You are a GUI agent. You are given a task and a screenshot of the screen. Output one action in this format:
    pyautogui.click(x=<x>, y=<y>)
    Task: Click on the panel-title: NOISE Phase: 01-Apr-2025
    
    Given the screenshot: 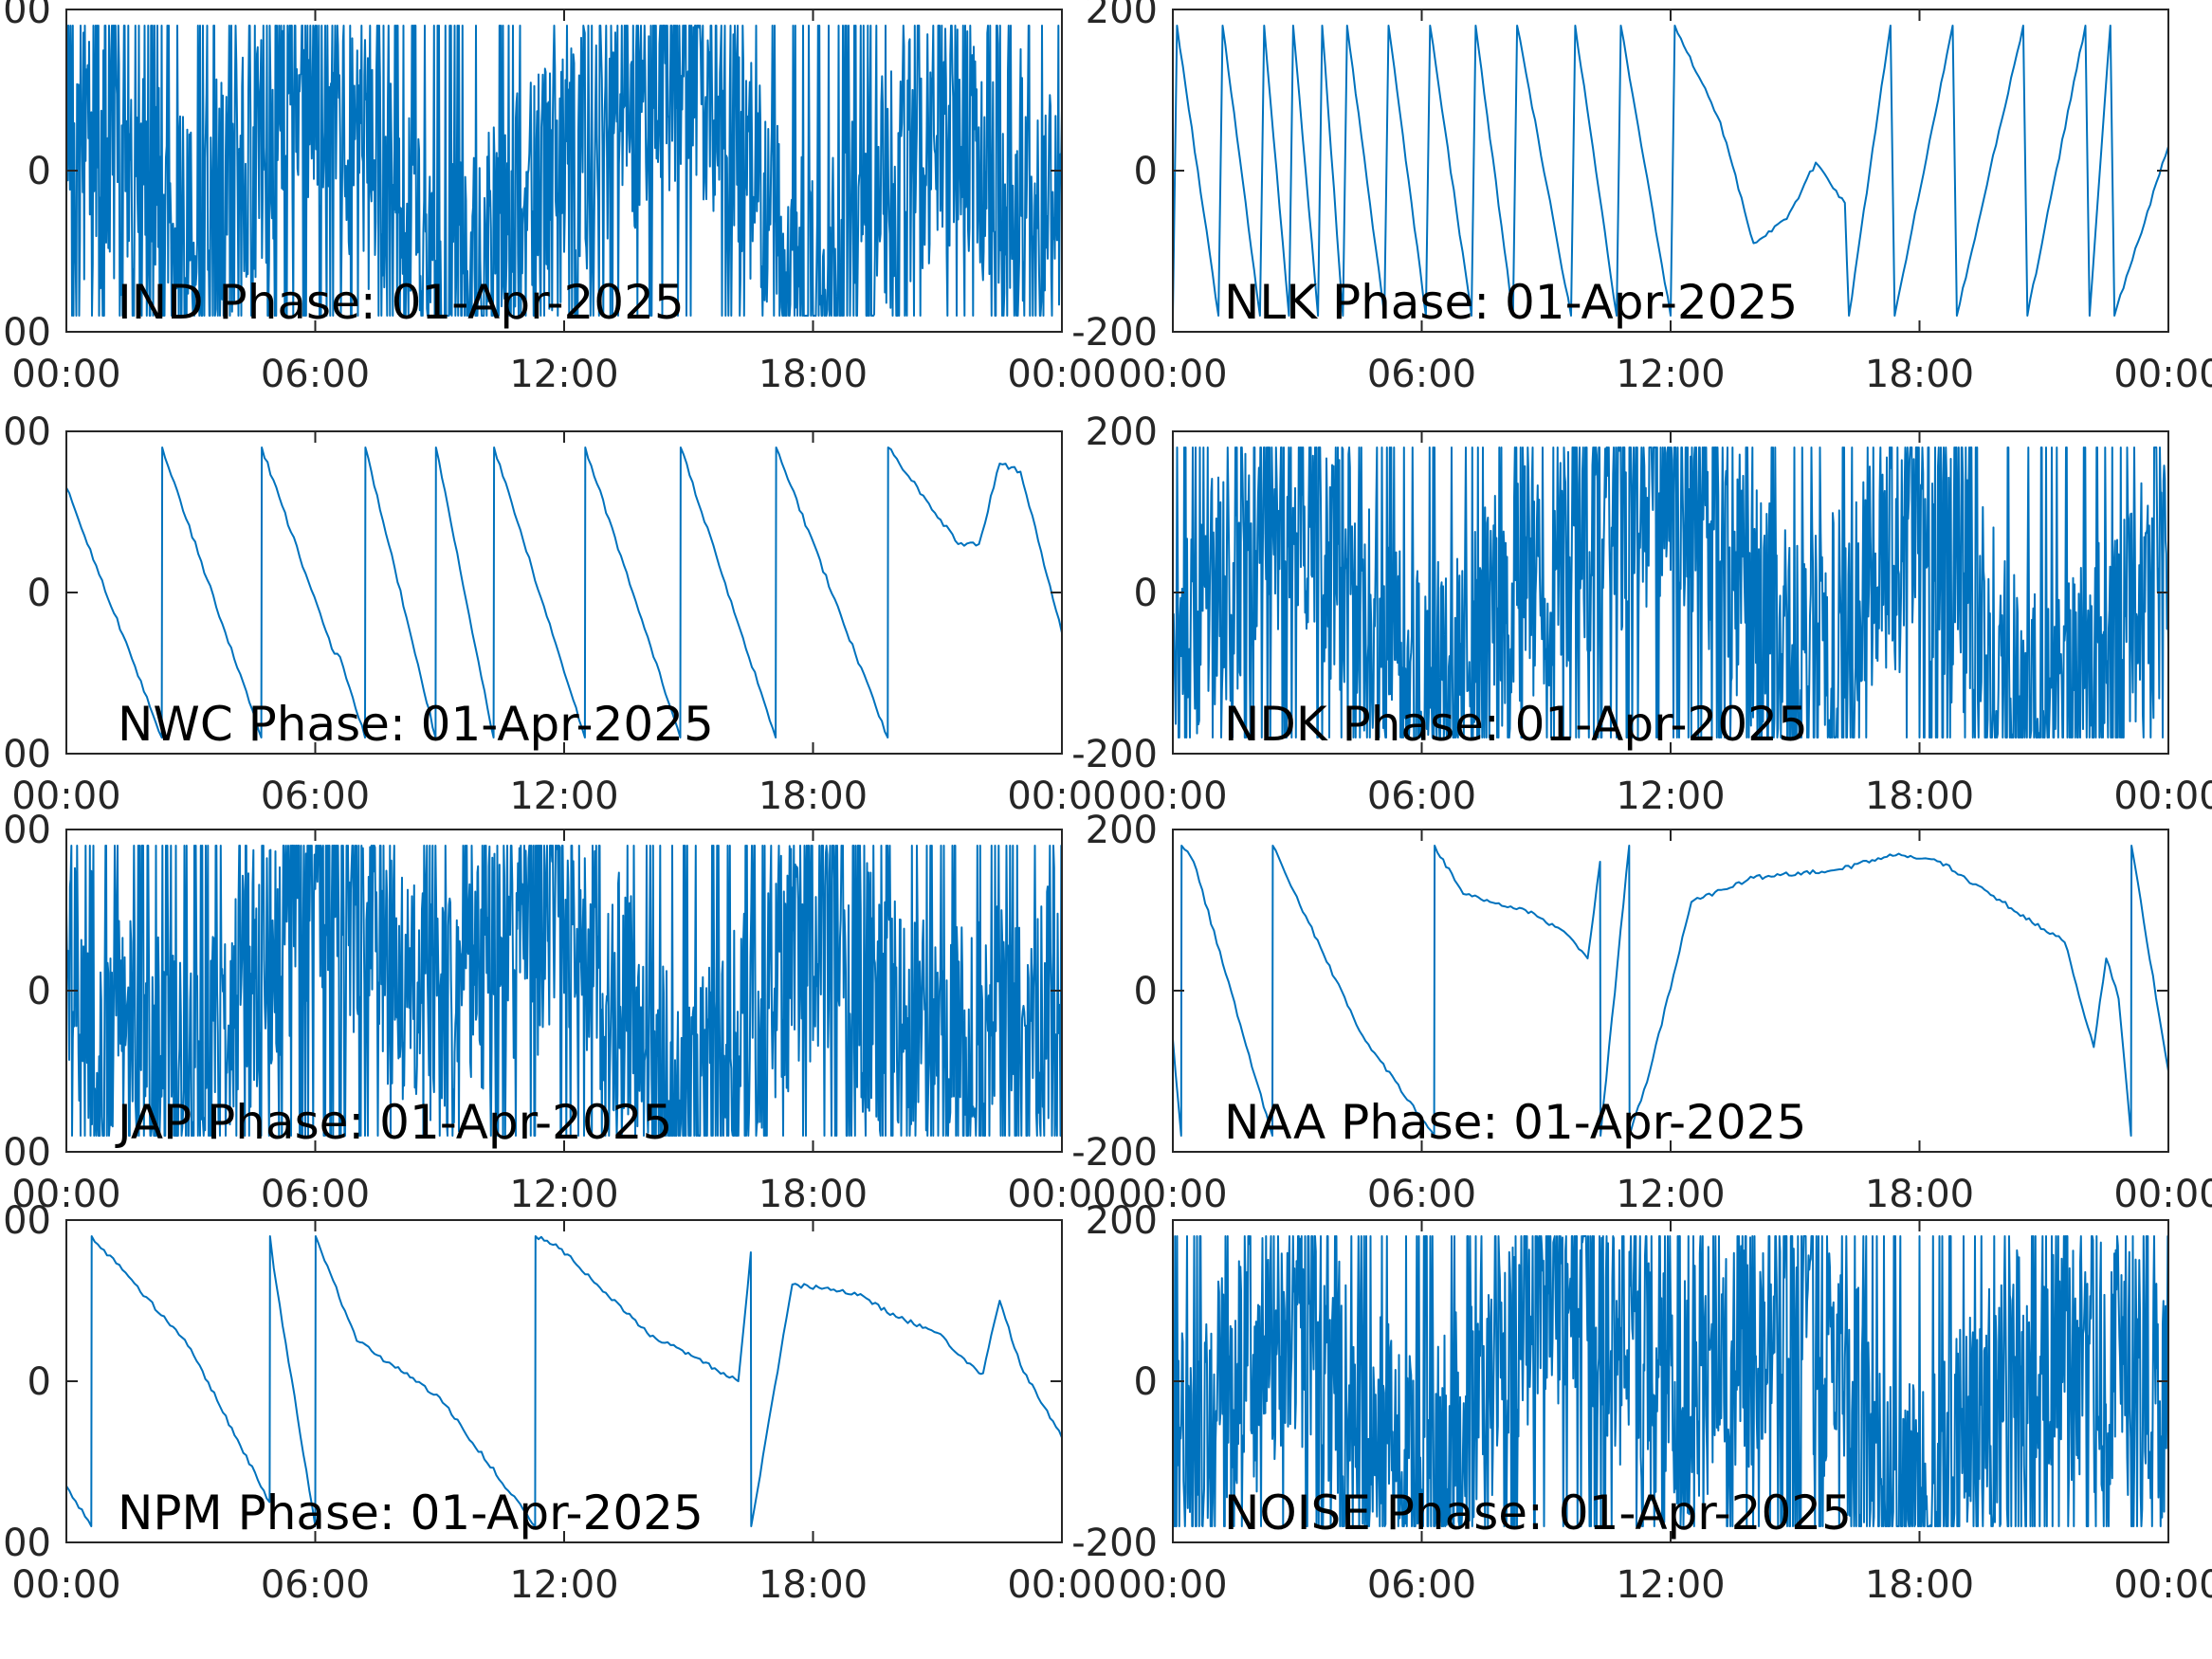 What is the action you would take?
    pyautogui.click(x=1538, y=1513)
    